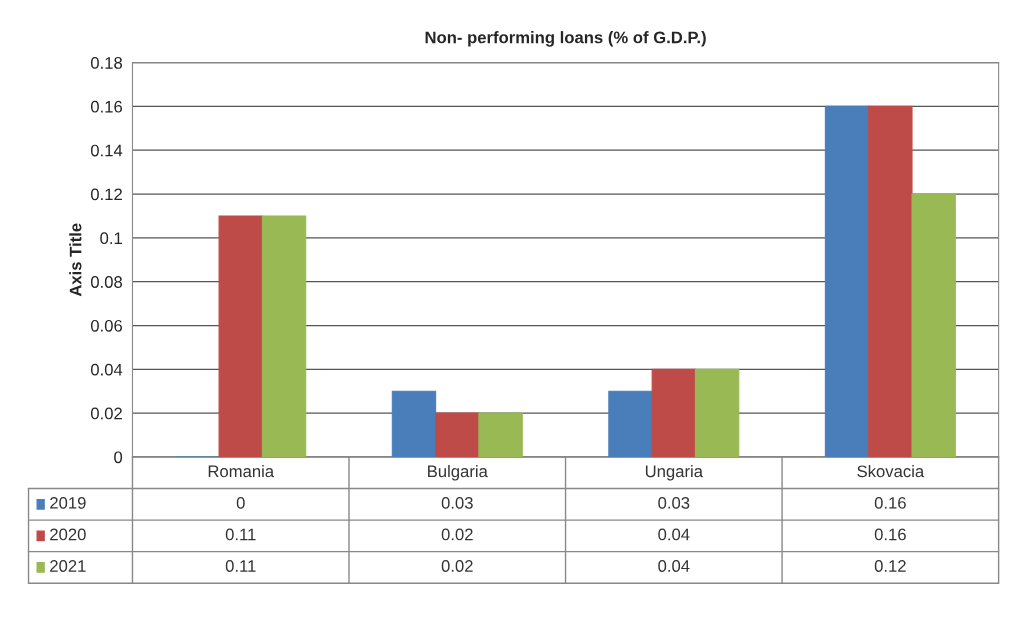 The height and width of the screenshot is (626, 1019). What do you see at coordinates (106, 106) in the screenshot?
I see `y-tick-label: 0.16` at bounding box center [106, 106].